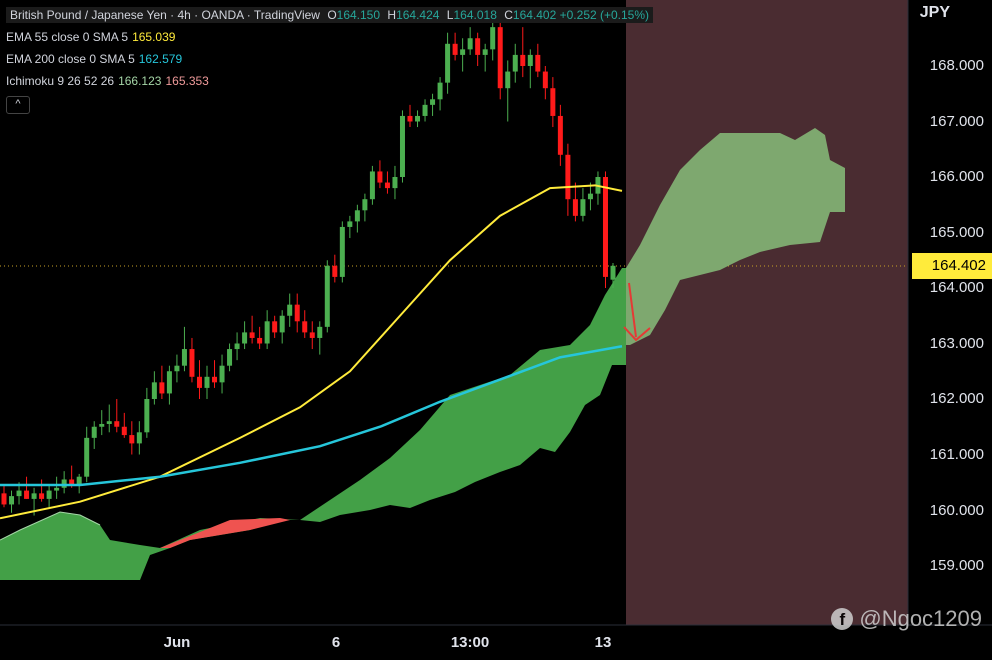 The image size is (992, 660). What do you see at coordinates (956, 176) in the screenshot?
I see `price-tick: 166.000` at bounding box center [956, 176].